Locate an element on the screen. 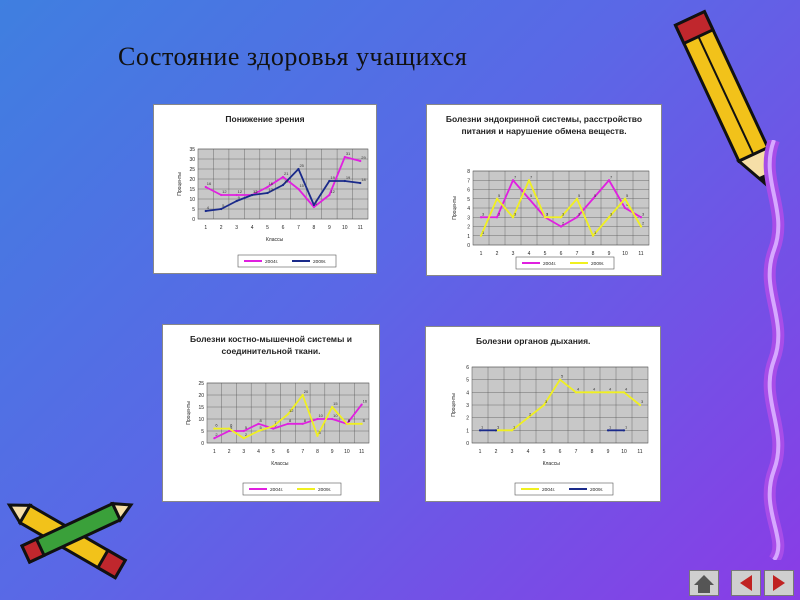 This screenshot has width=800, height=600. y-tick-label: 20 is located at coordinates (192, 180).